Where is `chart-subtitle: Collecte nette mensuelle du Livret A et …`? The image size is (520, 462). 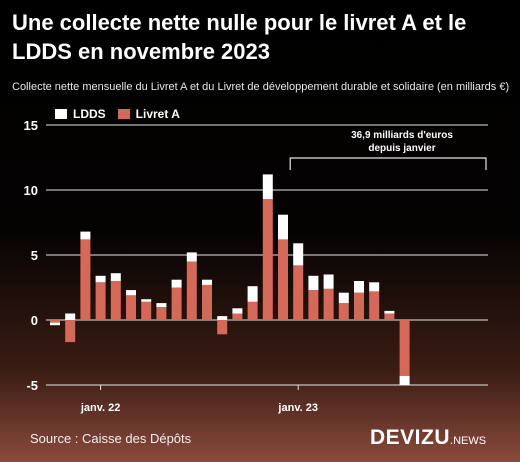
chart-subtitle: Collecte nette mensuelle du Livret A et … is located at coordinates (261, 87).